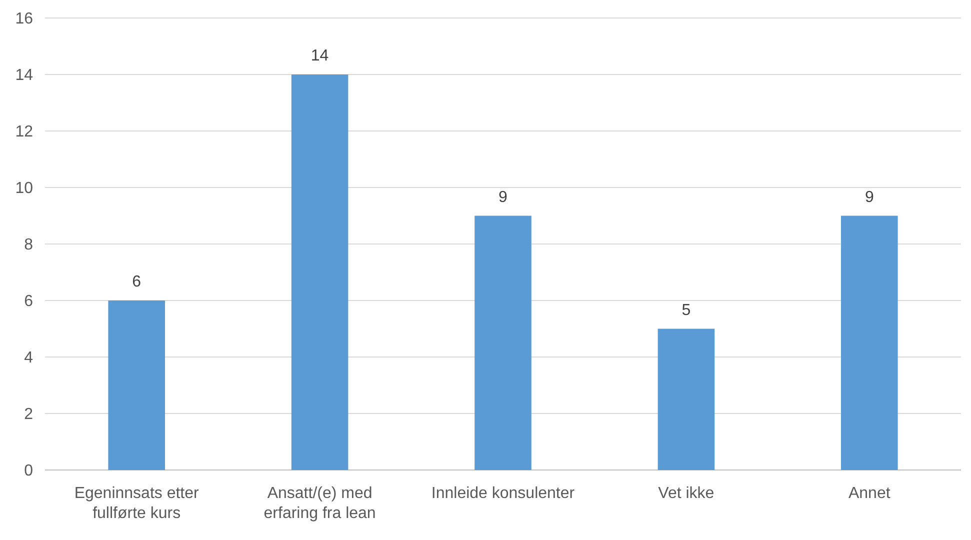 Image resolution: width=971 pixels, height=540 pixels. I want to click on x-tick-label: Vet ikke, so click(686, 493).